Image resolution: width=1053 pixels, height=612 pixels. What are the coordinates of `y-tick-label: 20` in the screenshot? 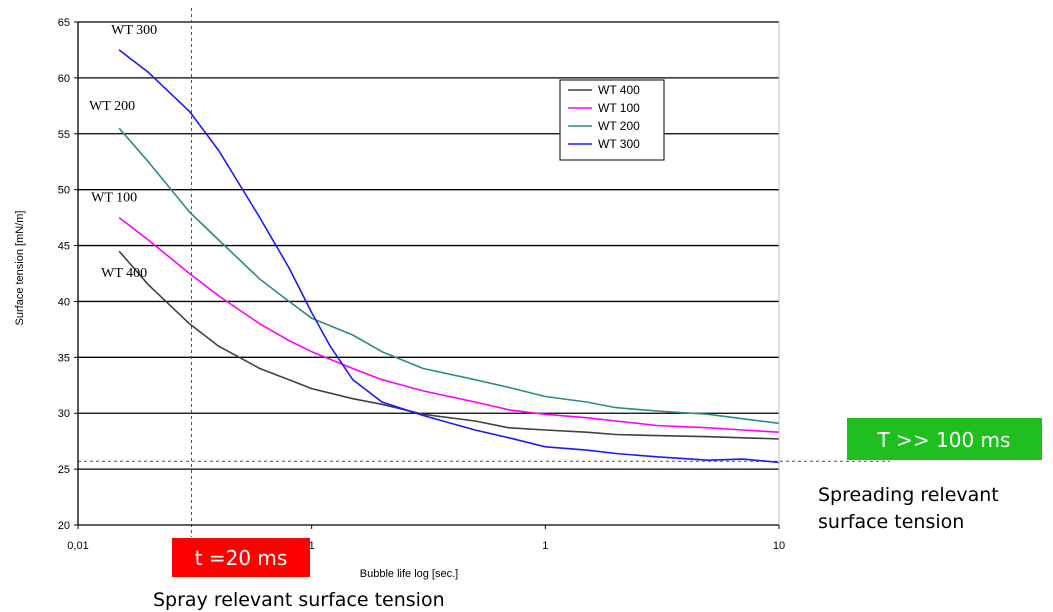 It's located at (64, 526).